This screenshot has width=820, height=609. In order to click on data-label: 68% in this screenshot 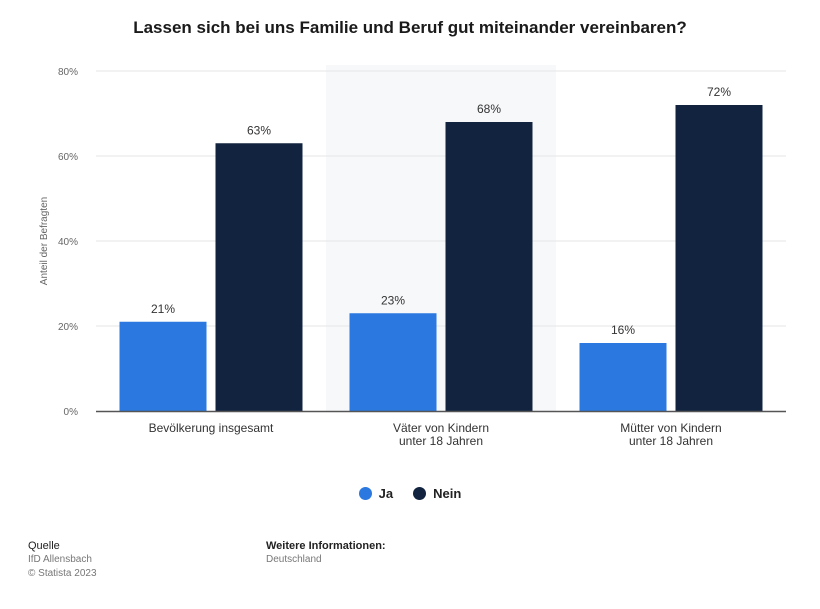, I will do `click(489, 109)`.